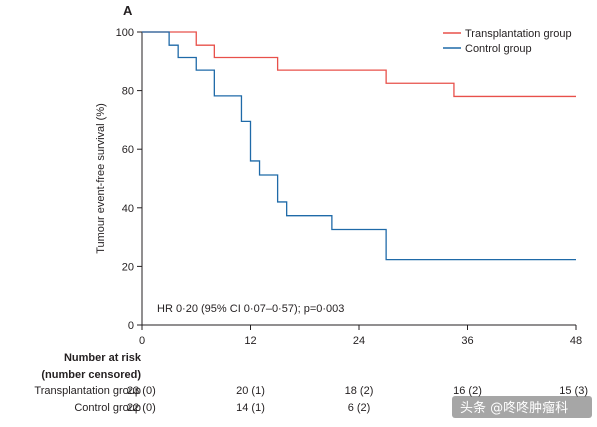 This screenshot has width=597, height=427. Describe the element at coordinates (103, 358) in the screenshot. I see `risk-table-title-line1: Number at risk` at that location.